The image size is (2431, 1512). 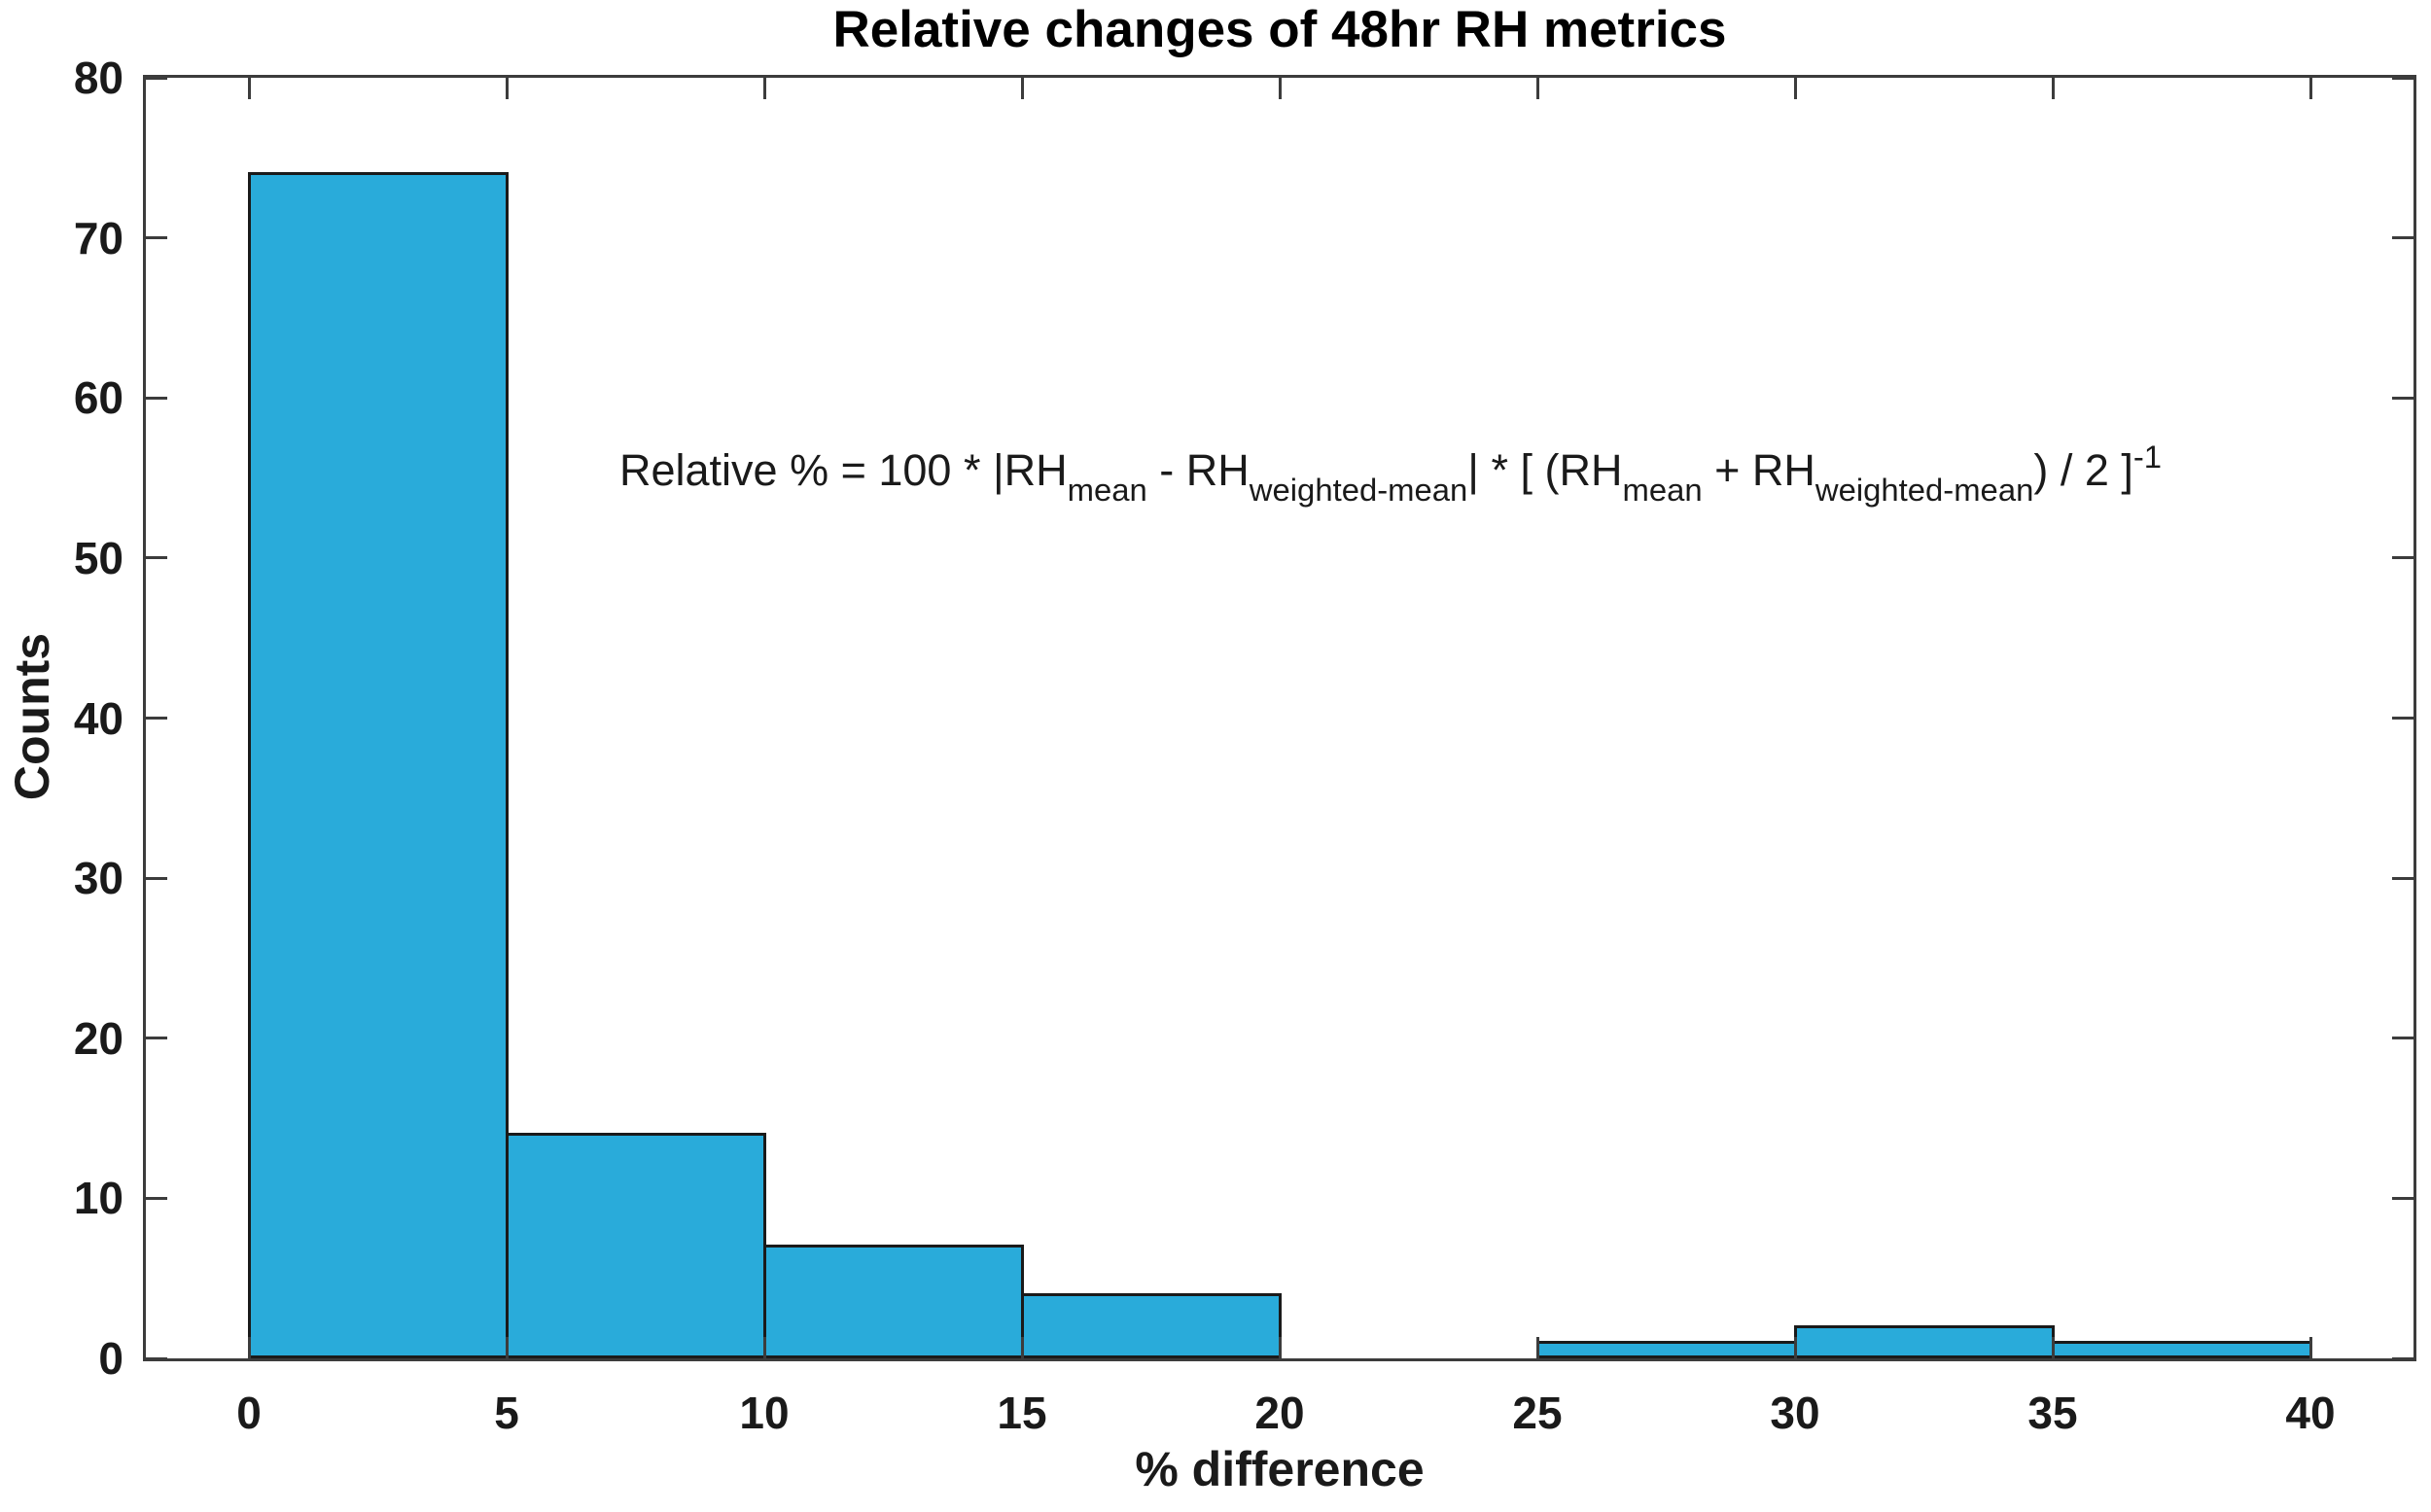 What do you see at coordinates (98, 1038) in the screenshot?
I see `y-tick-label: 20` at bounding box center [98, 1038].